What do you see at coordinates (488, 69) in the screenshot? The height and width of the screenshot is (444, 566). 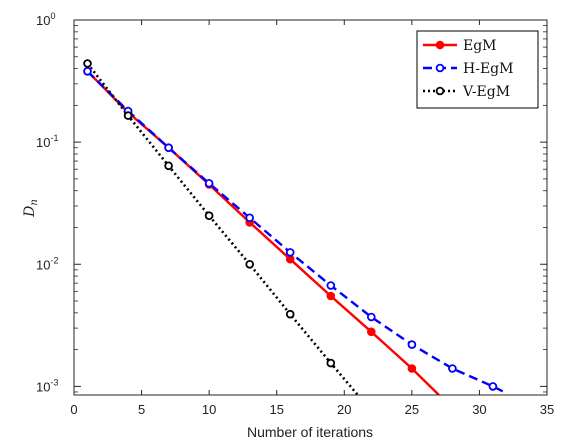 I see `legend-label-h-egm: H-EgM` at bounding box center [488, 69].